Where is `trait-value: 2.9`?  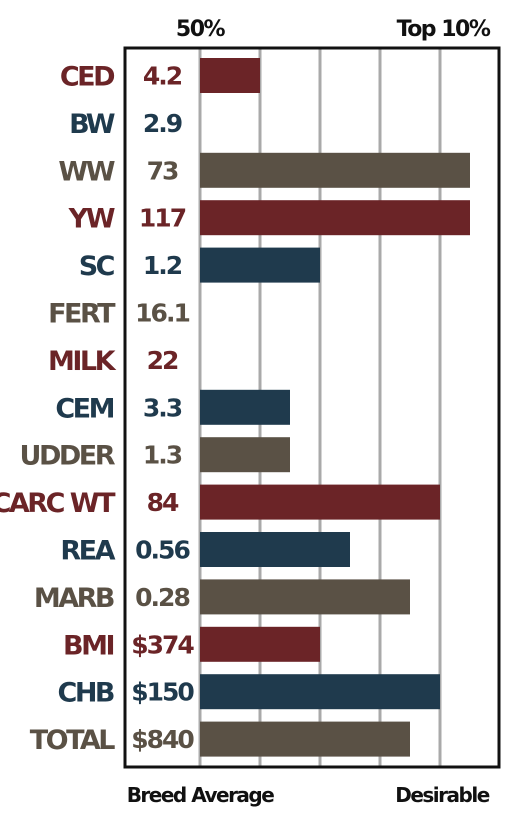 trait-value: 2.9 is located at coordinates (162, 123).